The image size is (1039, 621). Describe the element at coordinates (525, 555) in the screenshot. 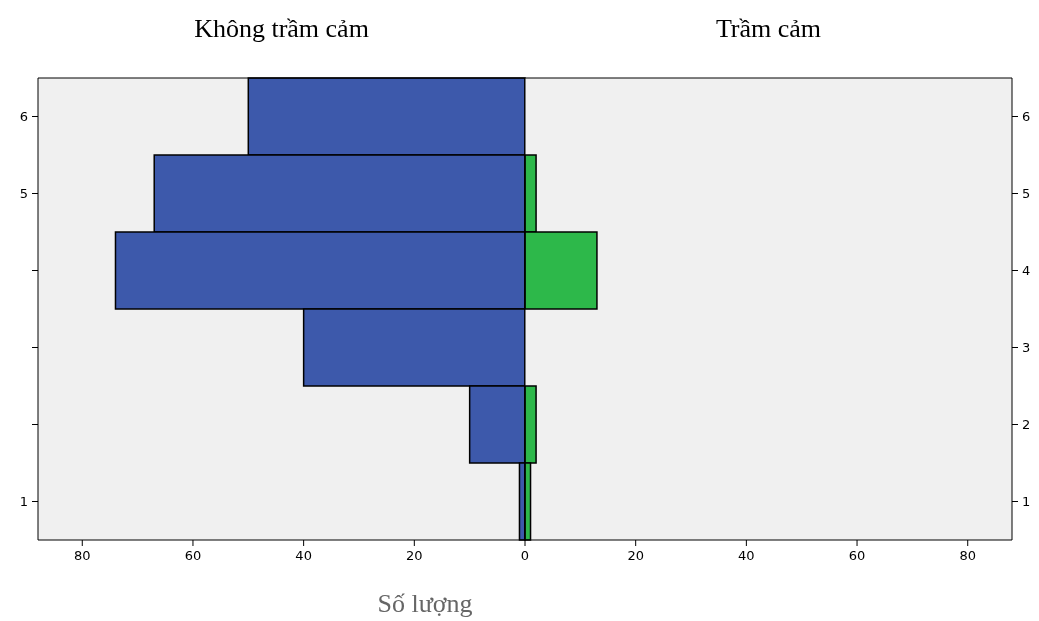

I see `x-tick-label: 0` at that location.